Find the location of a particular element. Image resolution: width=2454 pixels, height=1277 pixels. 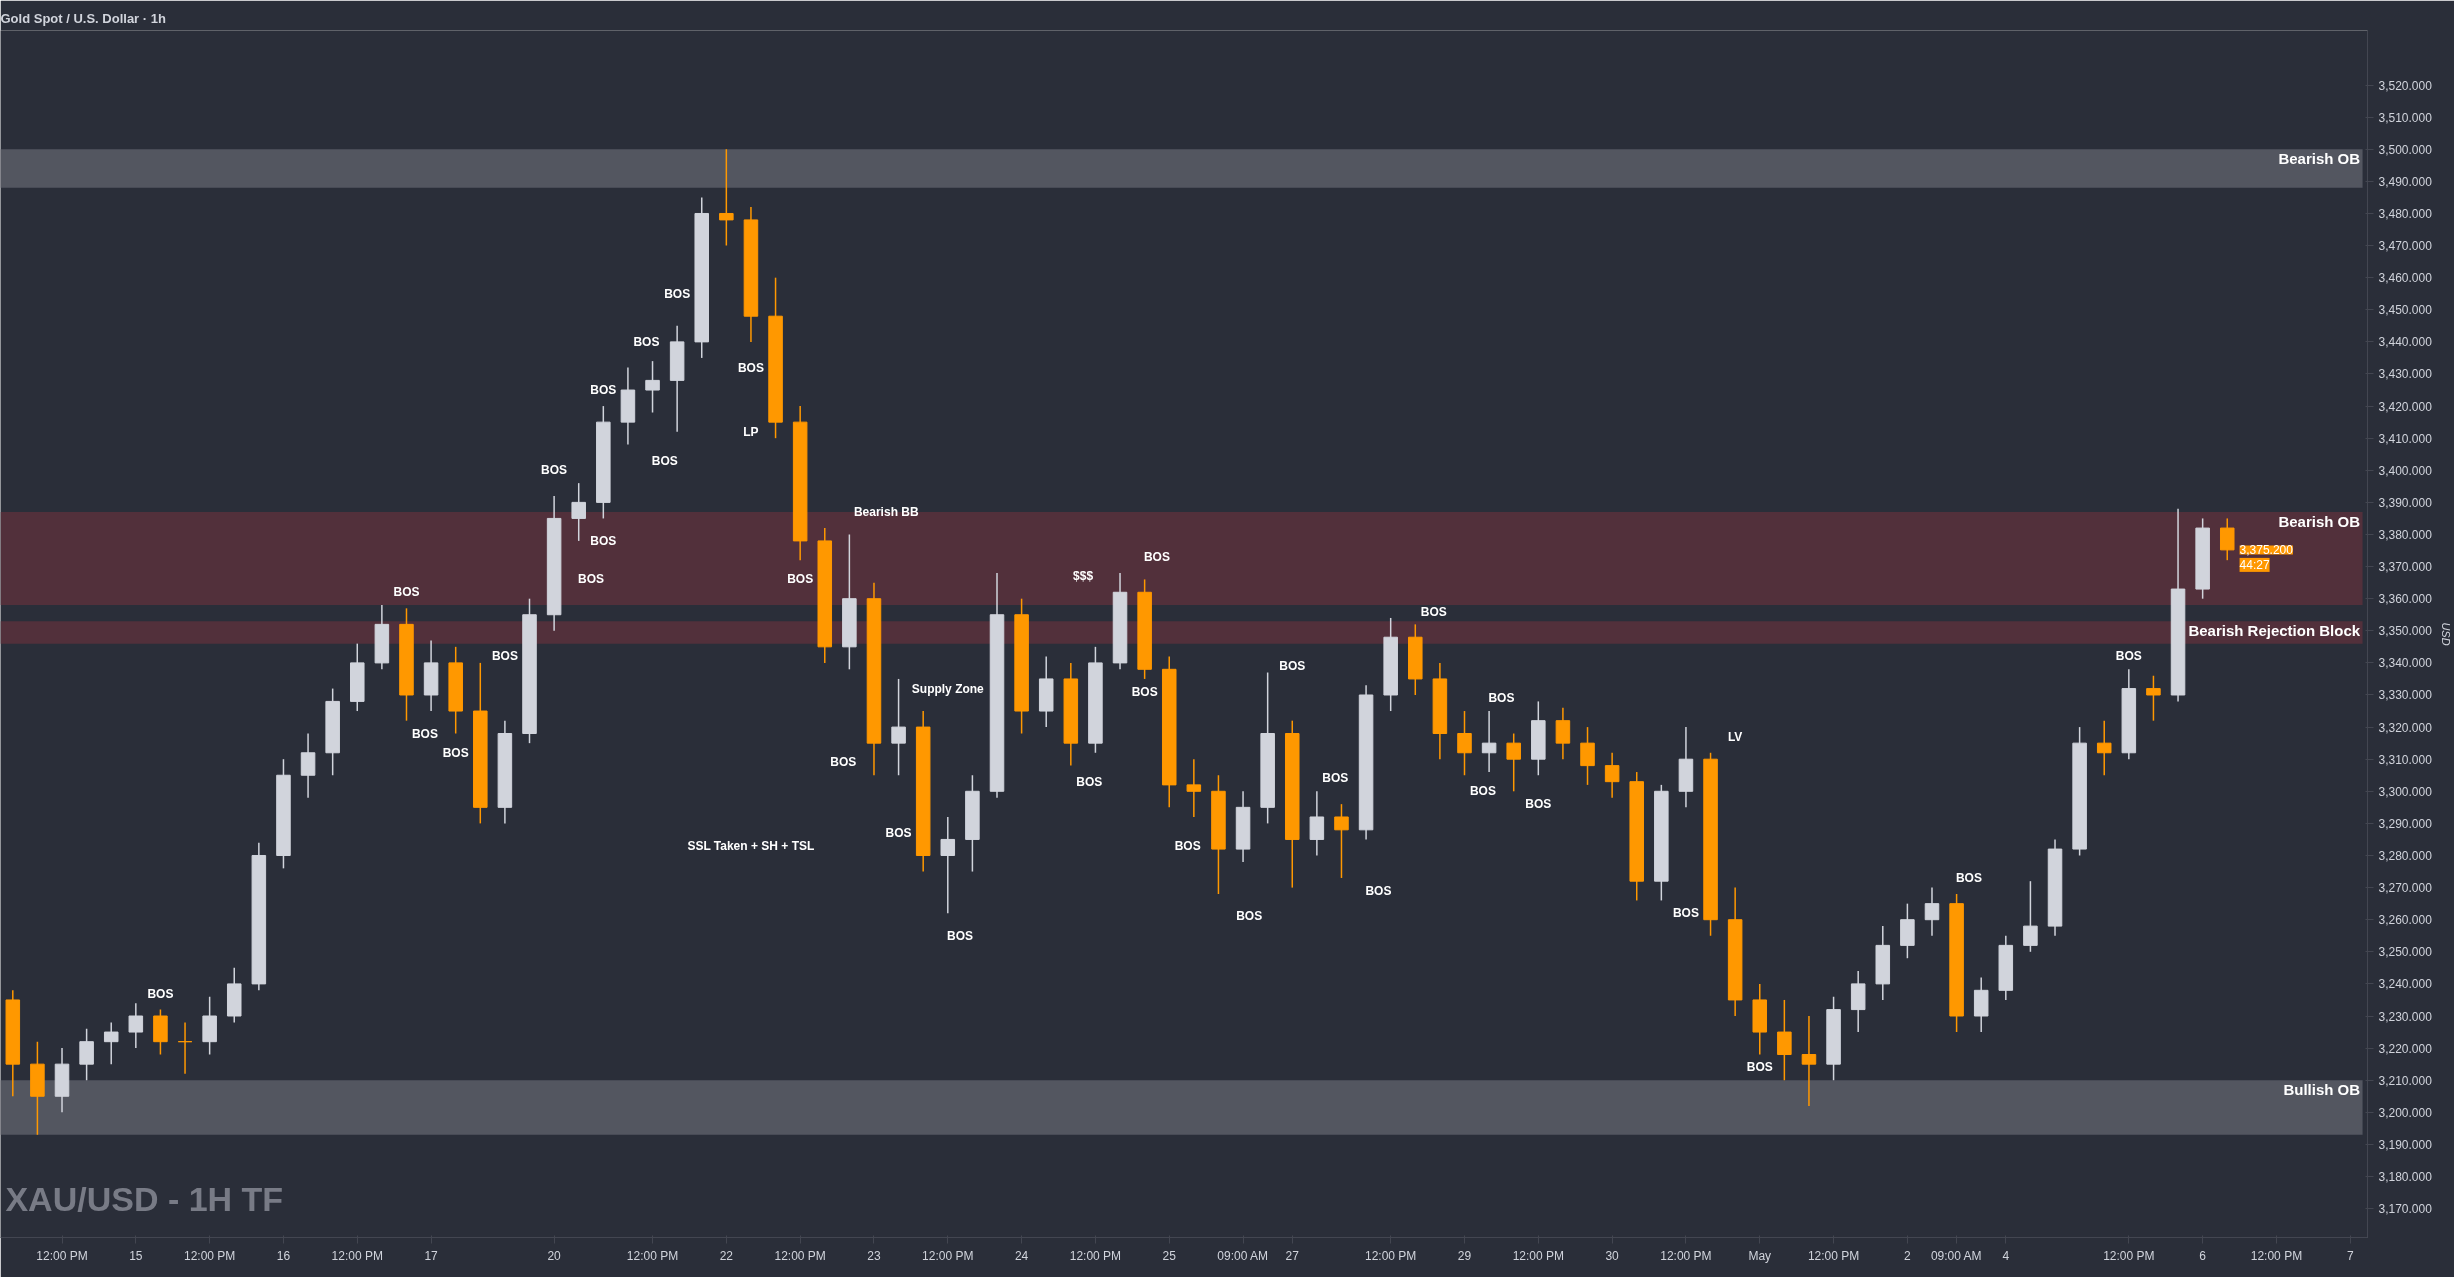

annotation: $$$ is located at coordinates (1083, 576).